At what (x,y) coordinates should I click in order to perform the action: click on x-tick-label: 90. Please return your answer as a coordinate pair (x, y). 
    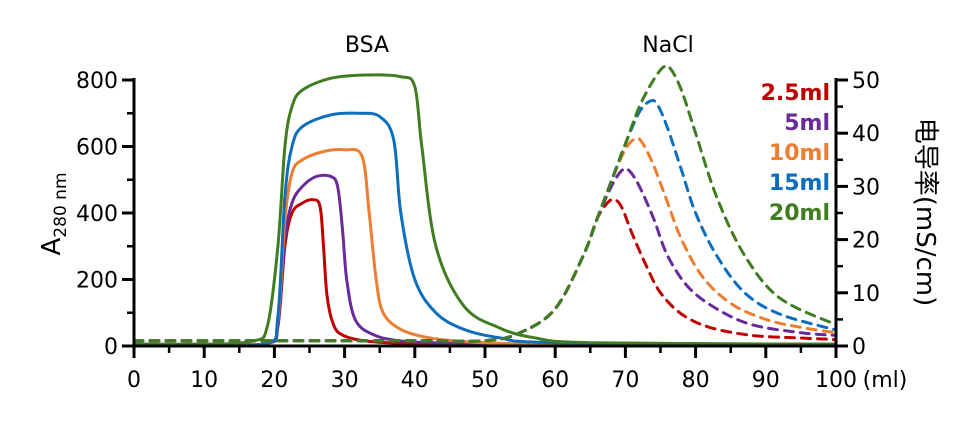
    Looking at the image, I should click on (766, 380).